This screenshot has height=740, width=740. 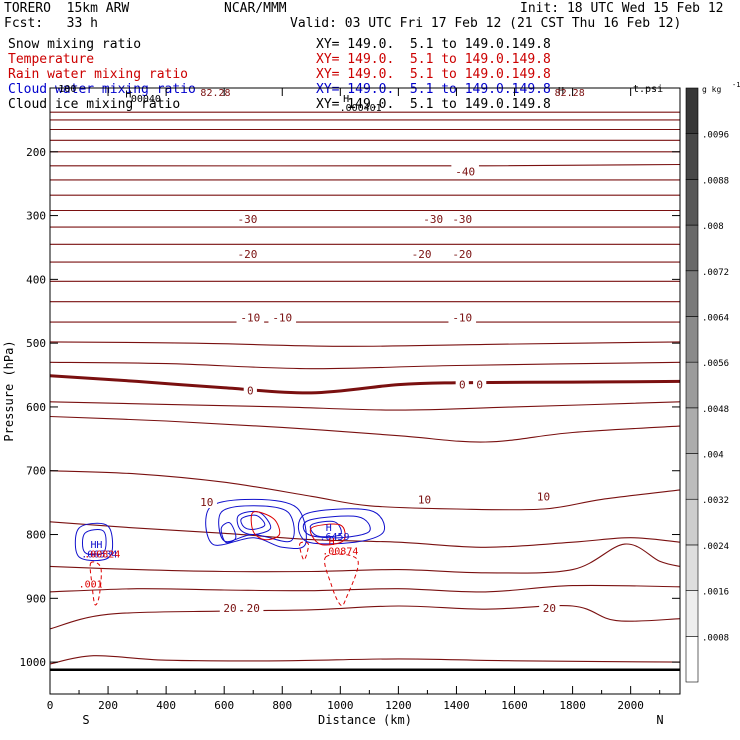 What do you see at coordinates (648, 89) in the screenshot?
I see `field-annotation: t.psi` at bounding box center [648, 89].